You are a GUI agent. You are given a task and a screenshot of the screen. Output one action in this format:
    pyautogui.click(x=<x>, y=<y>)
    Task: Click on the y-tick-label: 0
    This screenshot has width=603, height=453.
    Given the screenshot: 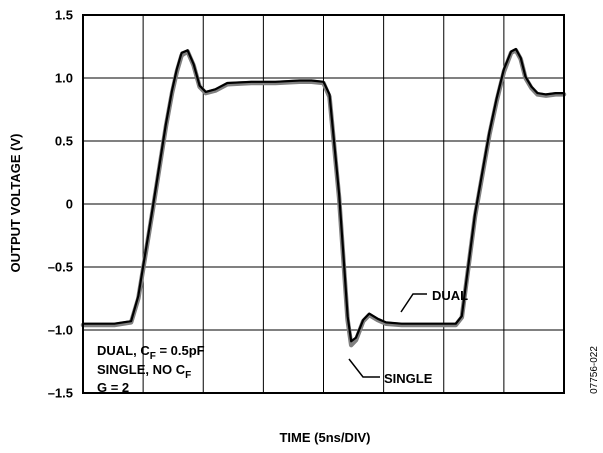 What is the action you would take?
    pyautogui.click(x=69, y=204)
    